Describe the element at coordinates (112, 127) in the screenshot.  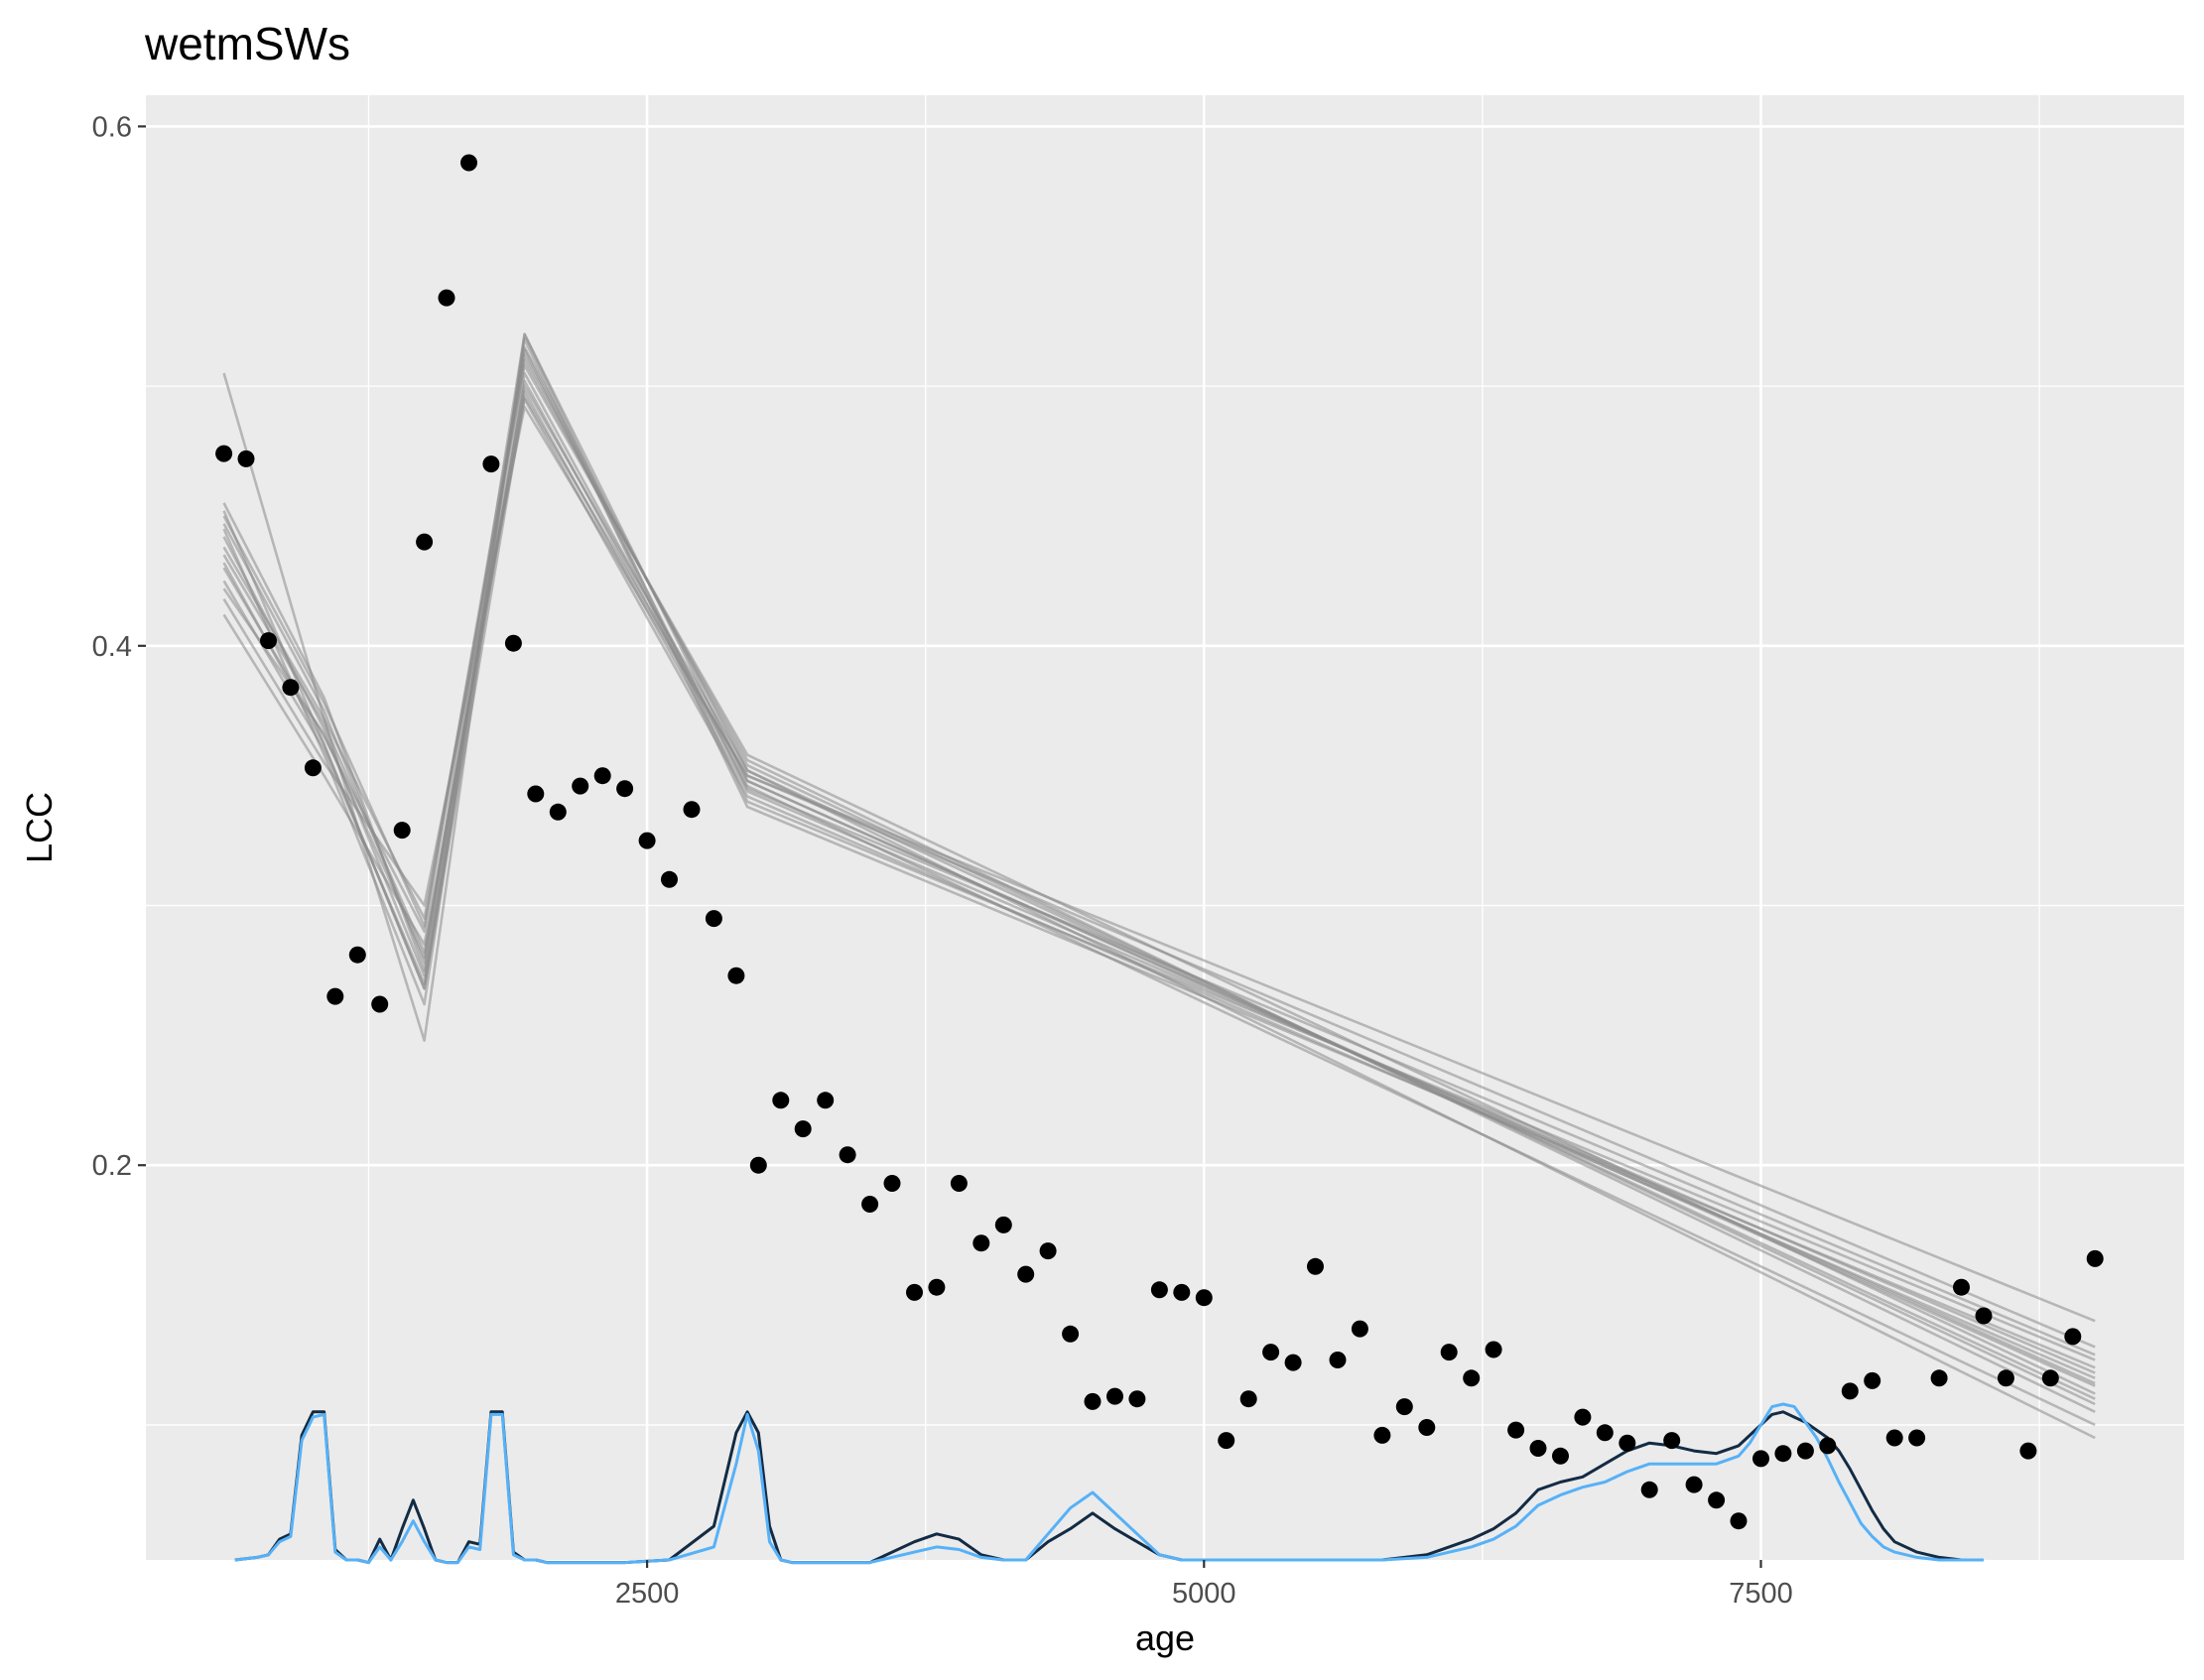
I see `y-tick-label: 0.6` at that location.